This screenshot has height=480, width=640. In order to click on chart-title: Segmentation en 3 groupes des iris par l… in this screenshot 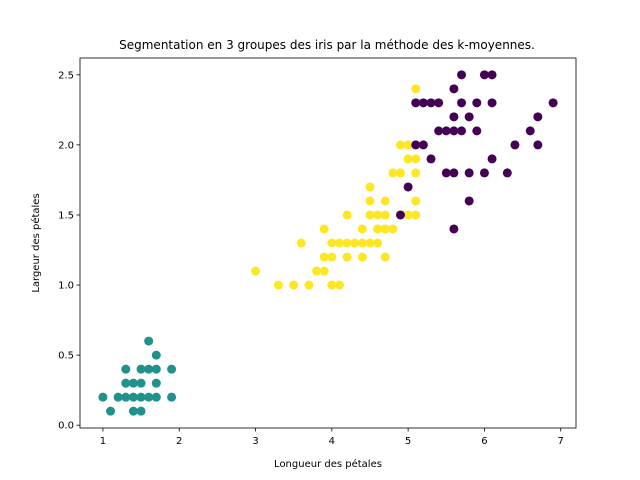, I will do `click(327, 45)`.